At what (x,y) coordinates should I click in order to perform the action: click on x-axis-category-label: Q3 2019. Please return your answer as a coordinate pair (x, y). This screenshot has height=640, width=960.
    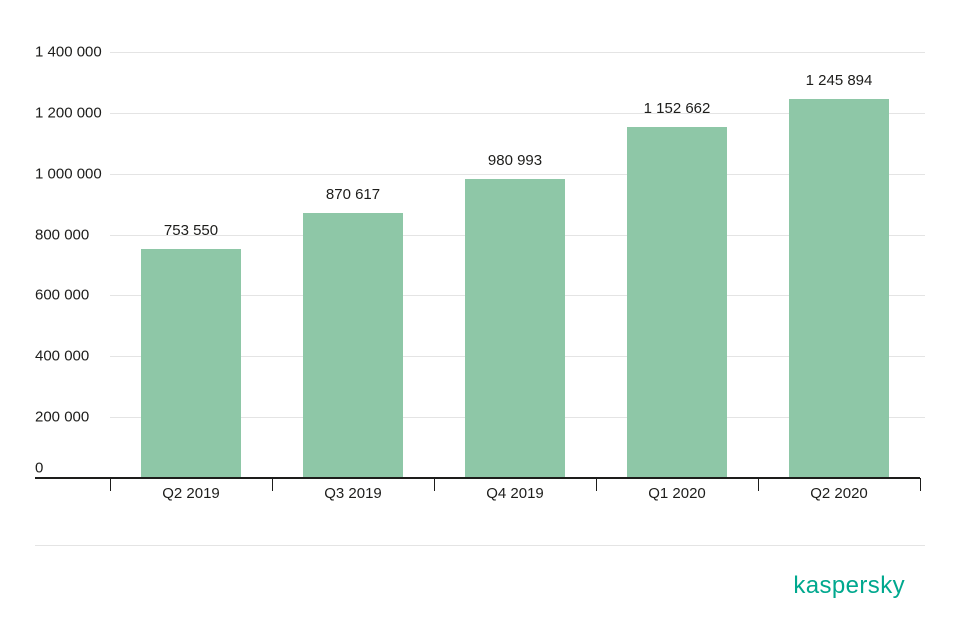
    Looking at the image, I should click on (353, 493).